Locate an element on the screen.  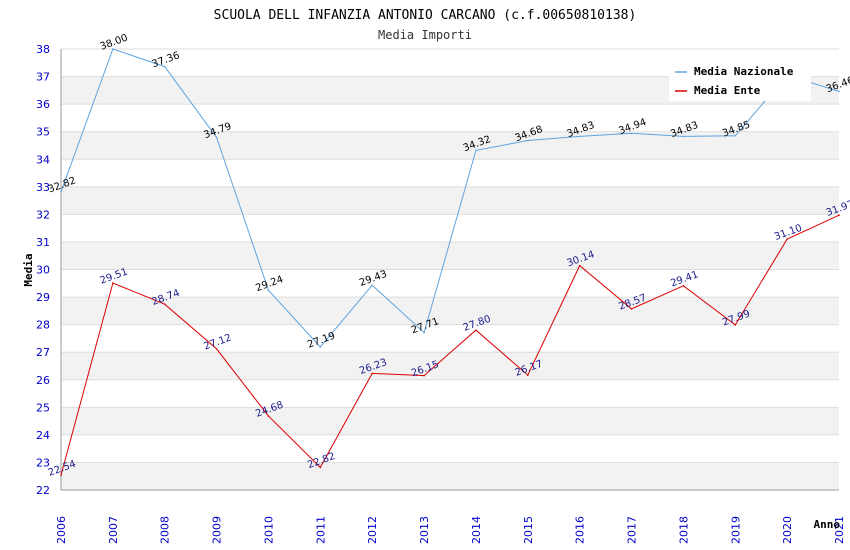
y-tick-label: 35 is located at coordinates (43, 132).